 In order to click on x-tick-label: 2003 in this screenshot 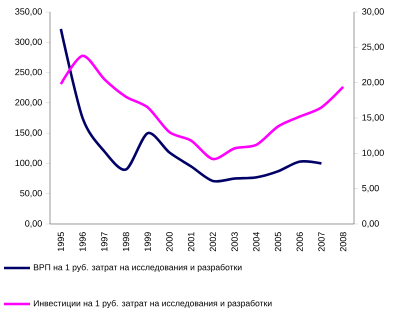, I will do `click(234, 242)`.